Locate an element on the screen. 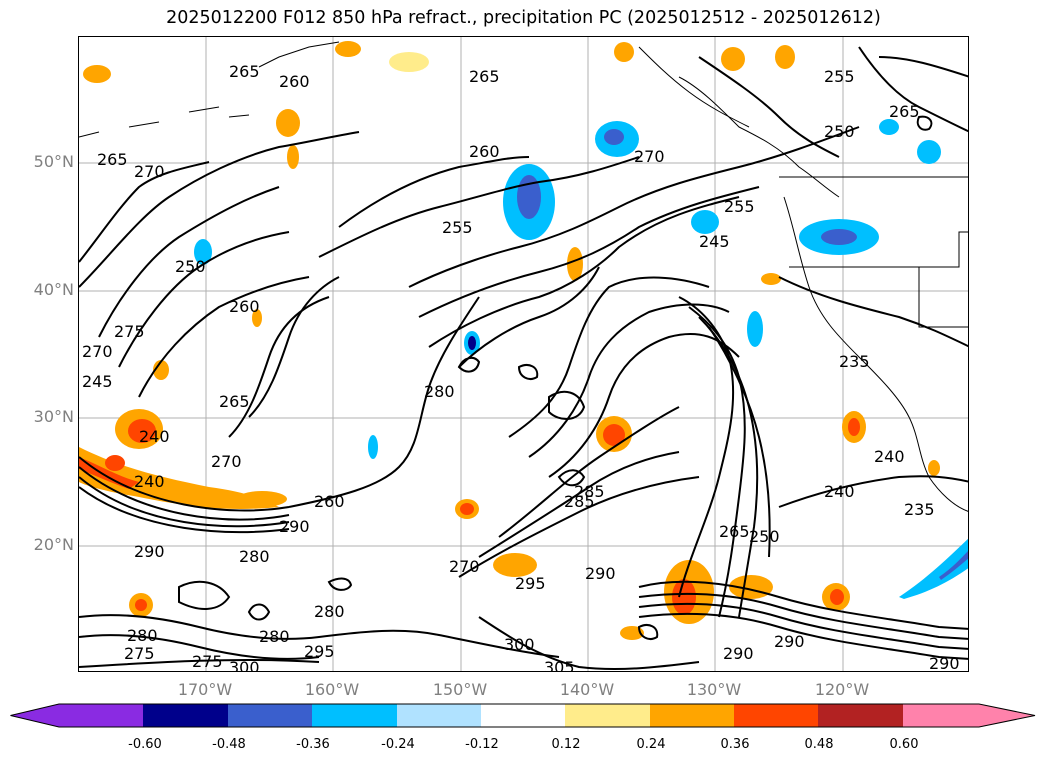 The image size is (1047, 765). colorbar-tick-label: 0.60 is located at coordinates (904, 744).